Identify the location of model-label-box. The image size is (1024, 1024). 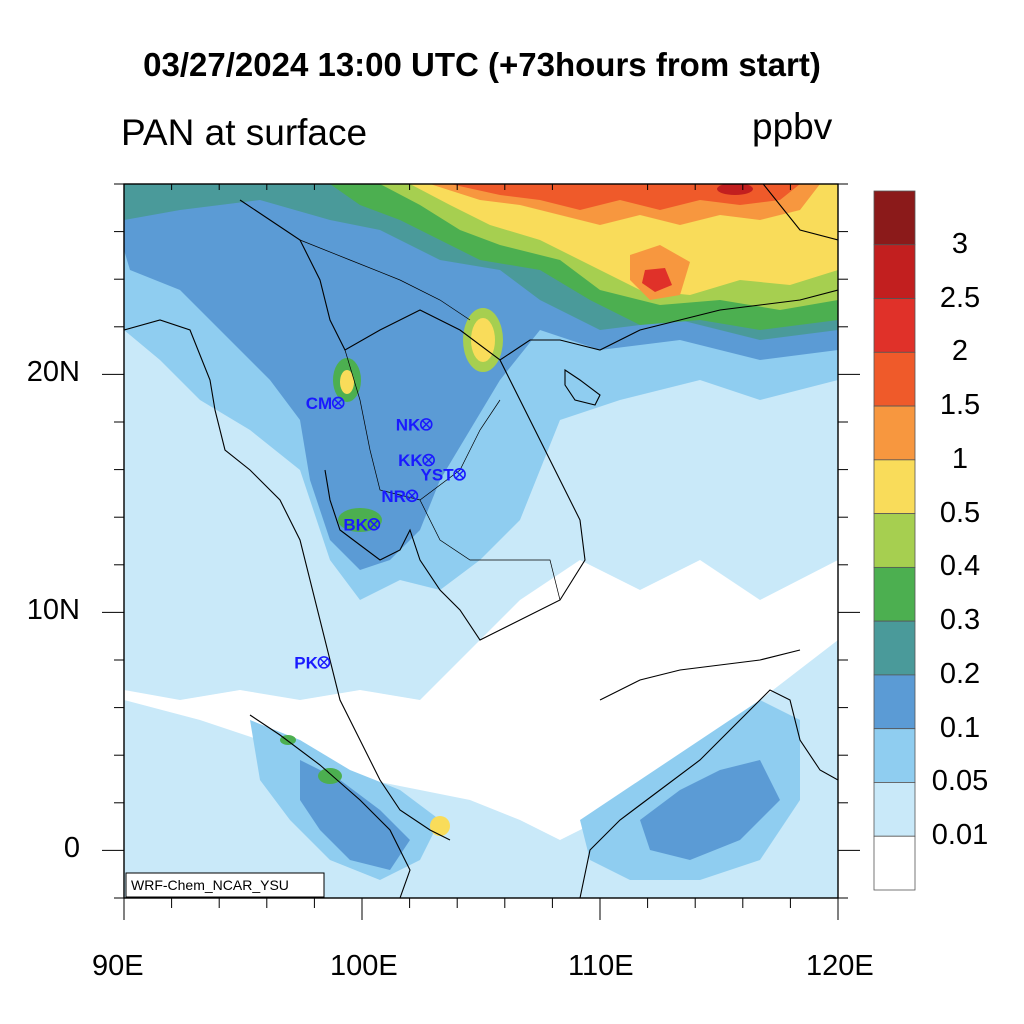
(225, 885).